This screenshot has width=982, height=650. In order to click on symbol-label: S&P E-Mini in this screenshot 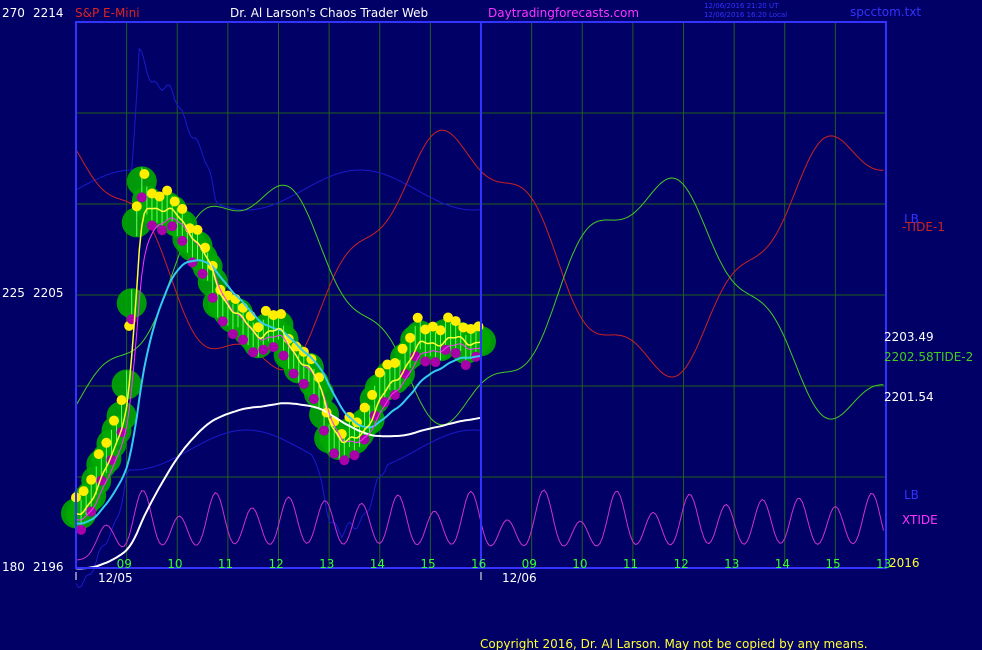, I will do `click(107, 13)`.